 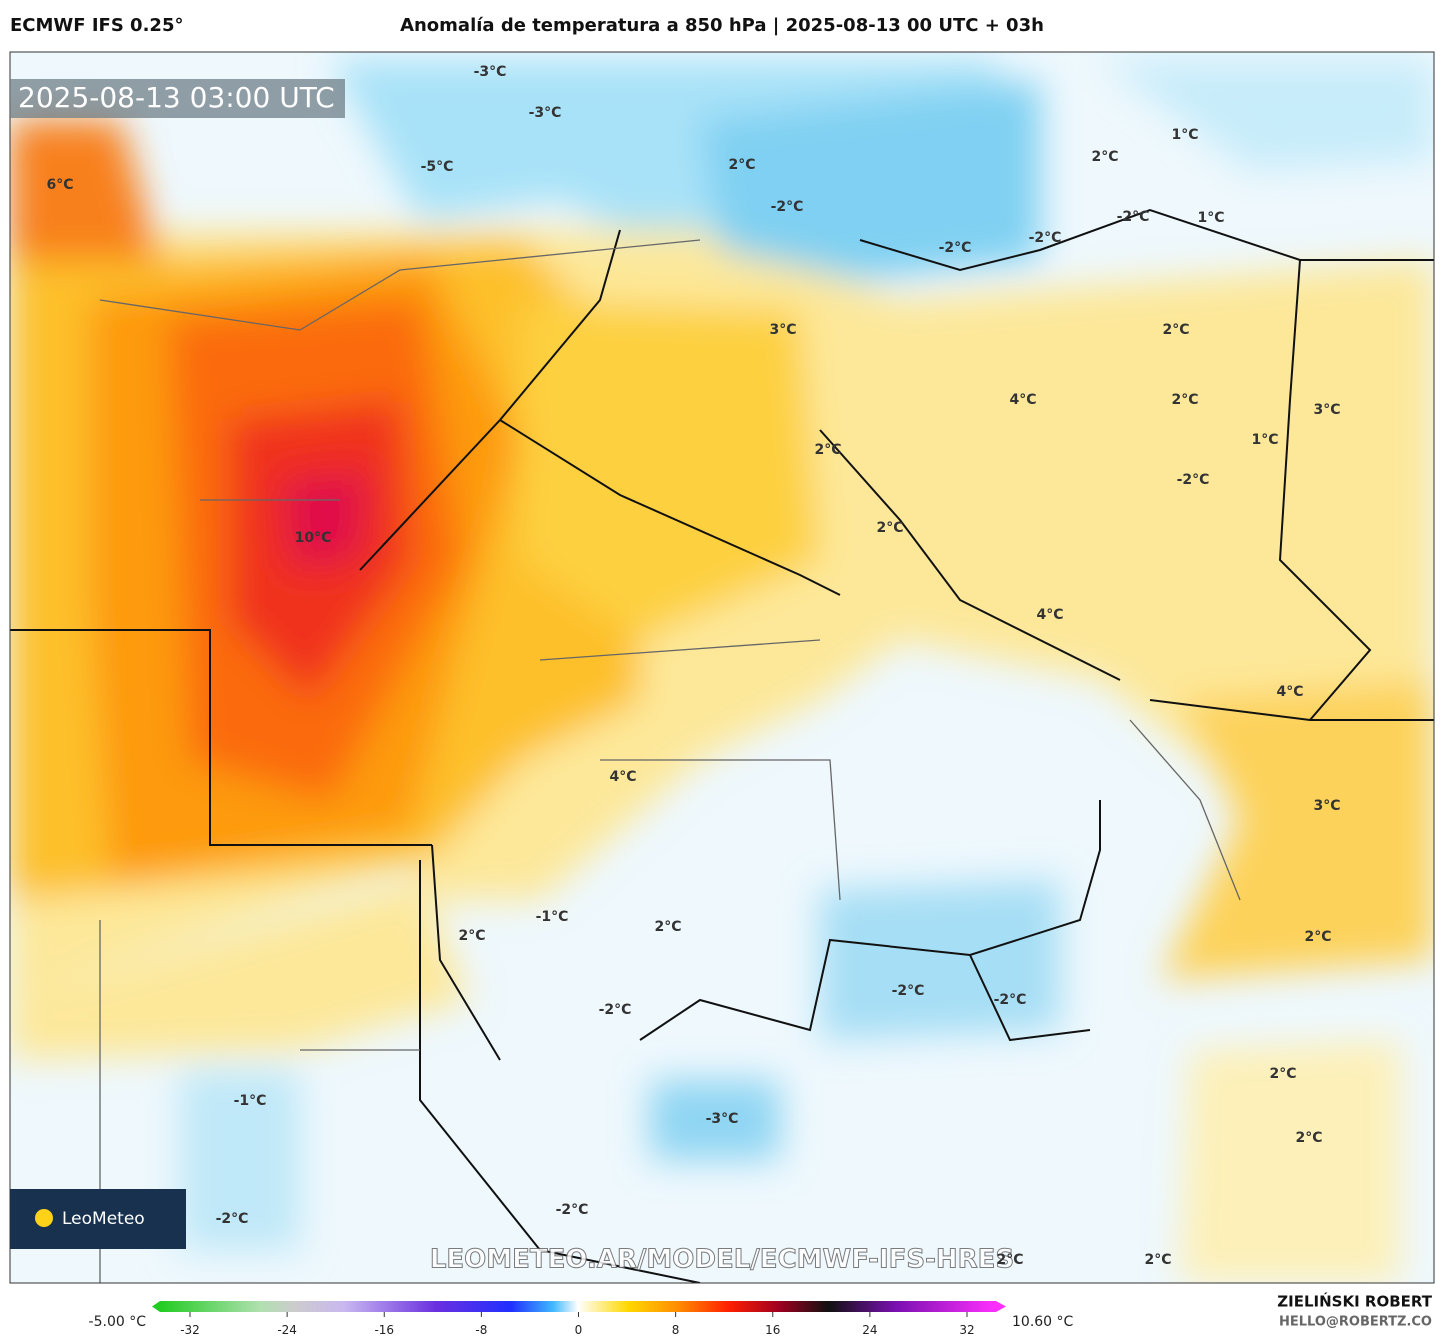 I want to click on logo: LeoMeteo, so click(x=103, y=1219).